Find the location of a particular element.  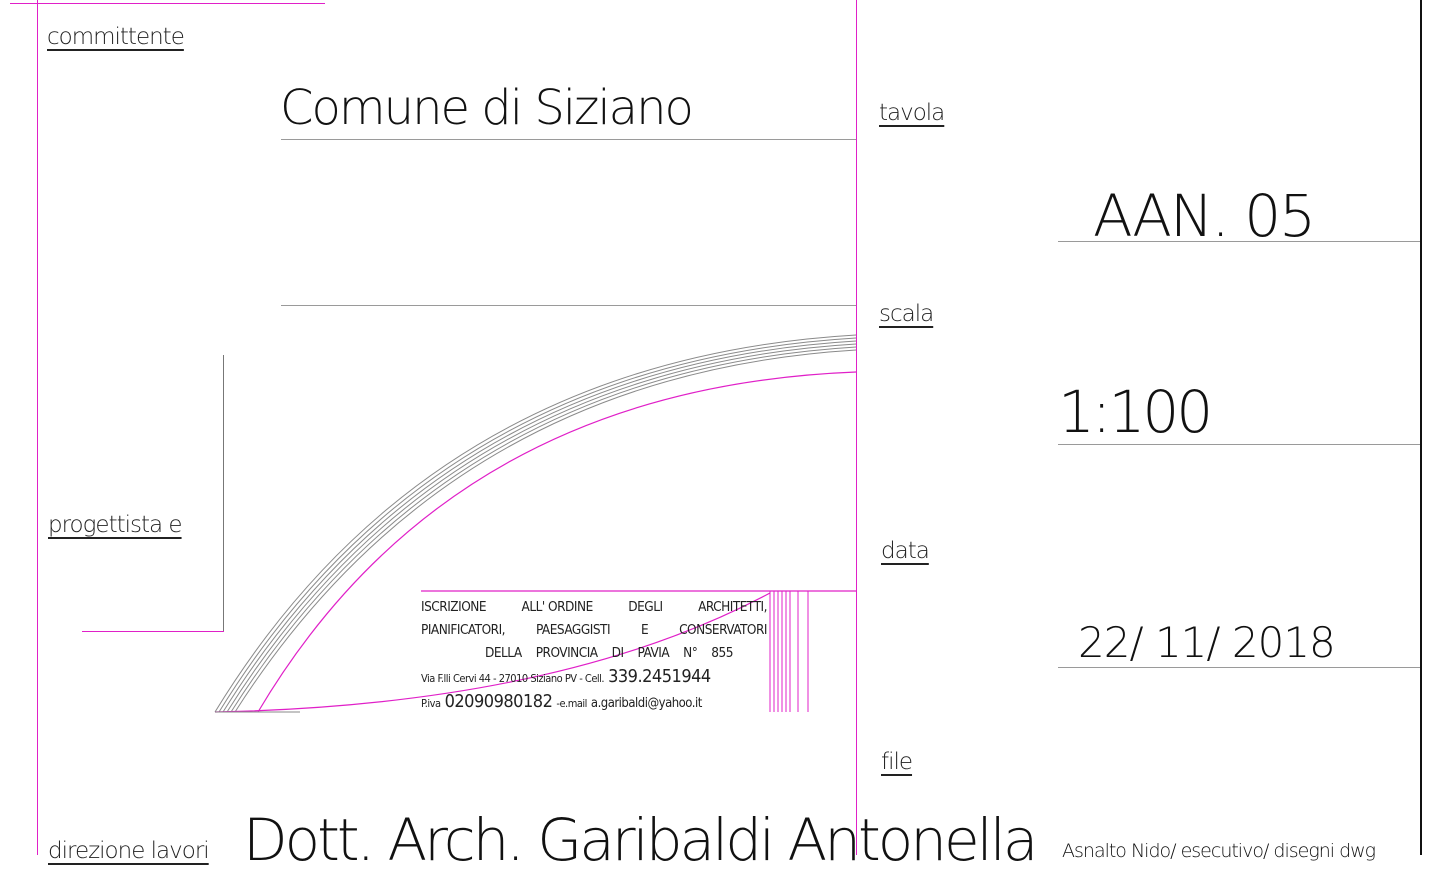

frame-left-line is located at coordinates (37, 427).